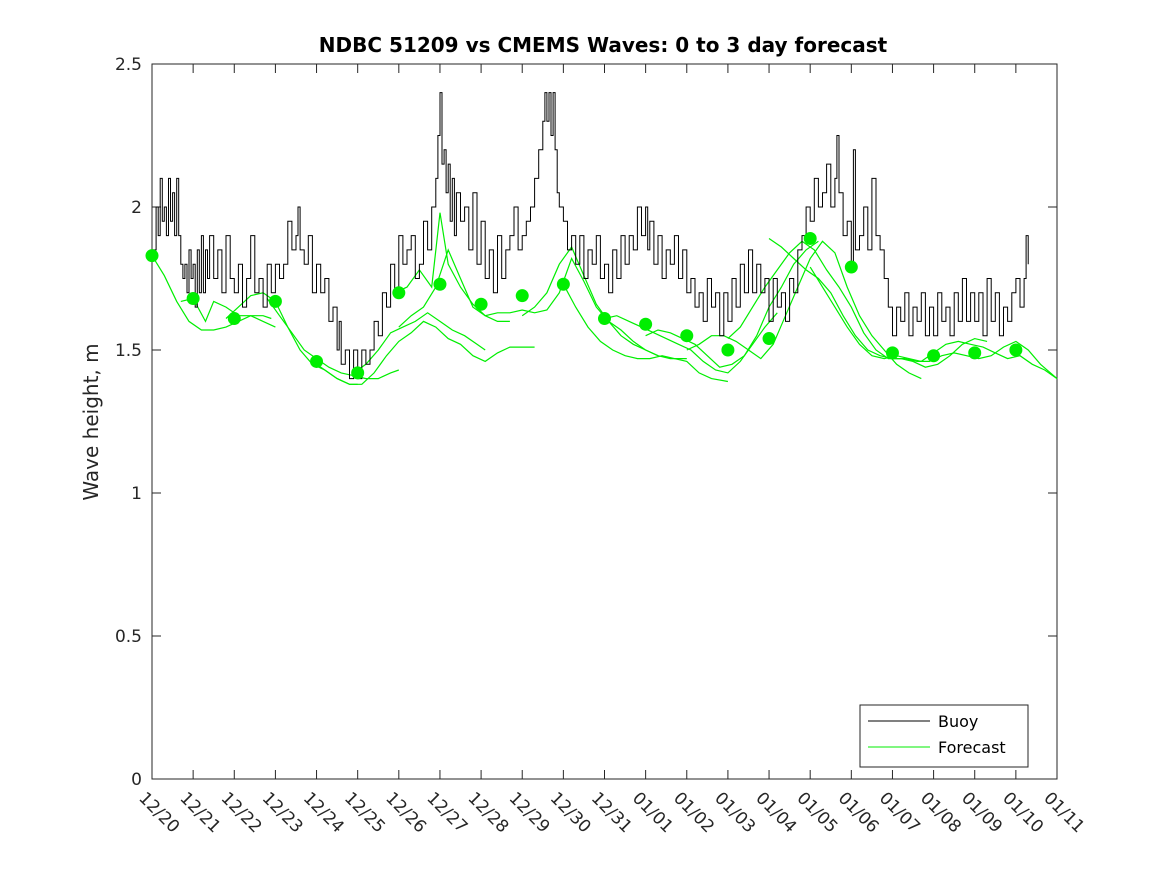  What do you see at coordinates (91, 421) in the screenshot?
I see `y-axis-label: Wave height, m` at bounding box center [91, 421].